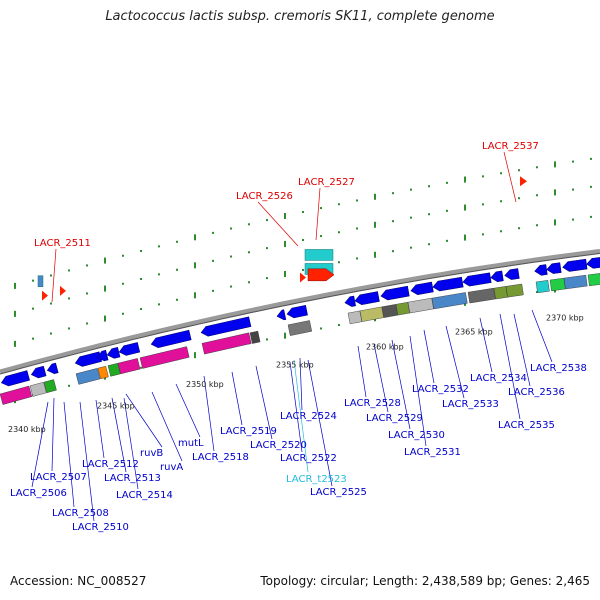  I want to click on gene-label: LACR_2525, so click(338, 492).